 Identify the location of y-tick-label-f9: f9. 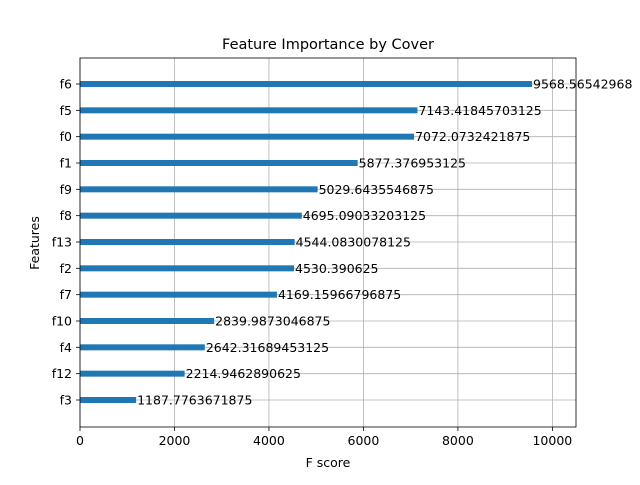
(66, 189).